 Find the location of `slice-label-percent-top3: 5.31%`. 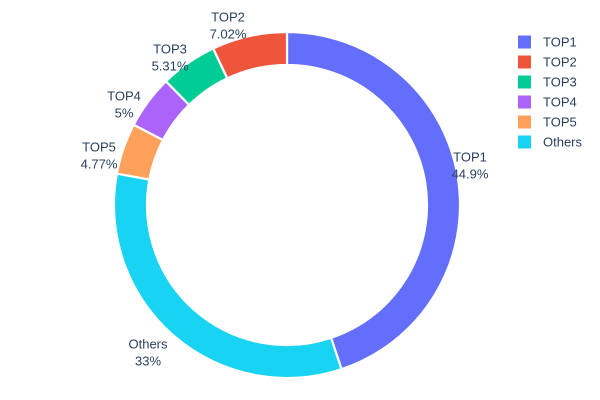

slice-label-percent-top3: 5.31% is located at coordinates (170, 65).